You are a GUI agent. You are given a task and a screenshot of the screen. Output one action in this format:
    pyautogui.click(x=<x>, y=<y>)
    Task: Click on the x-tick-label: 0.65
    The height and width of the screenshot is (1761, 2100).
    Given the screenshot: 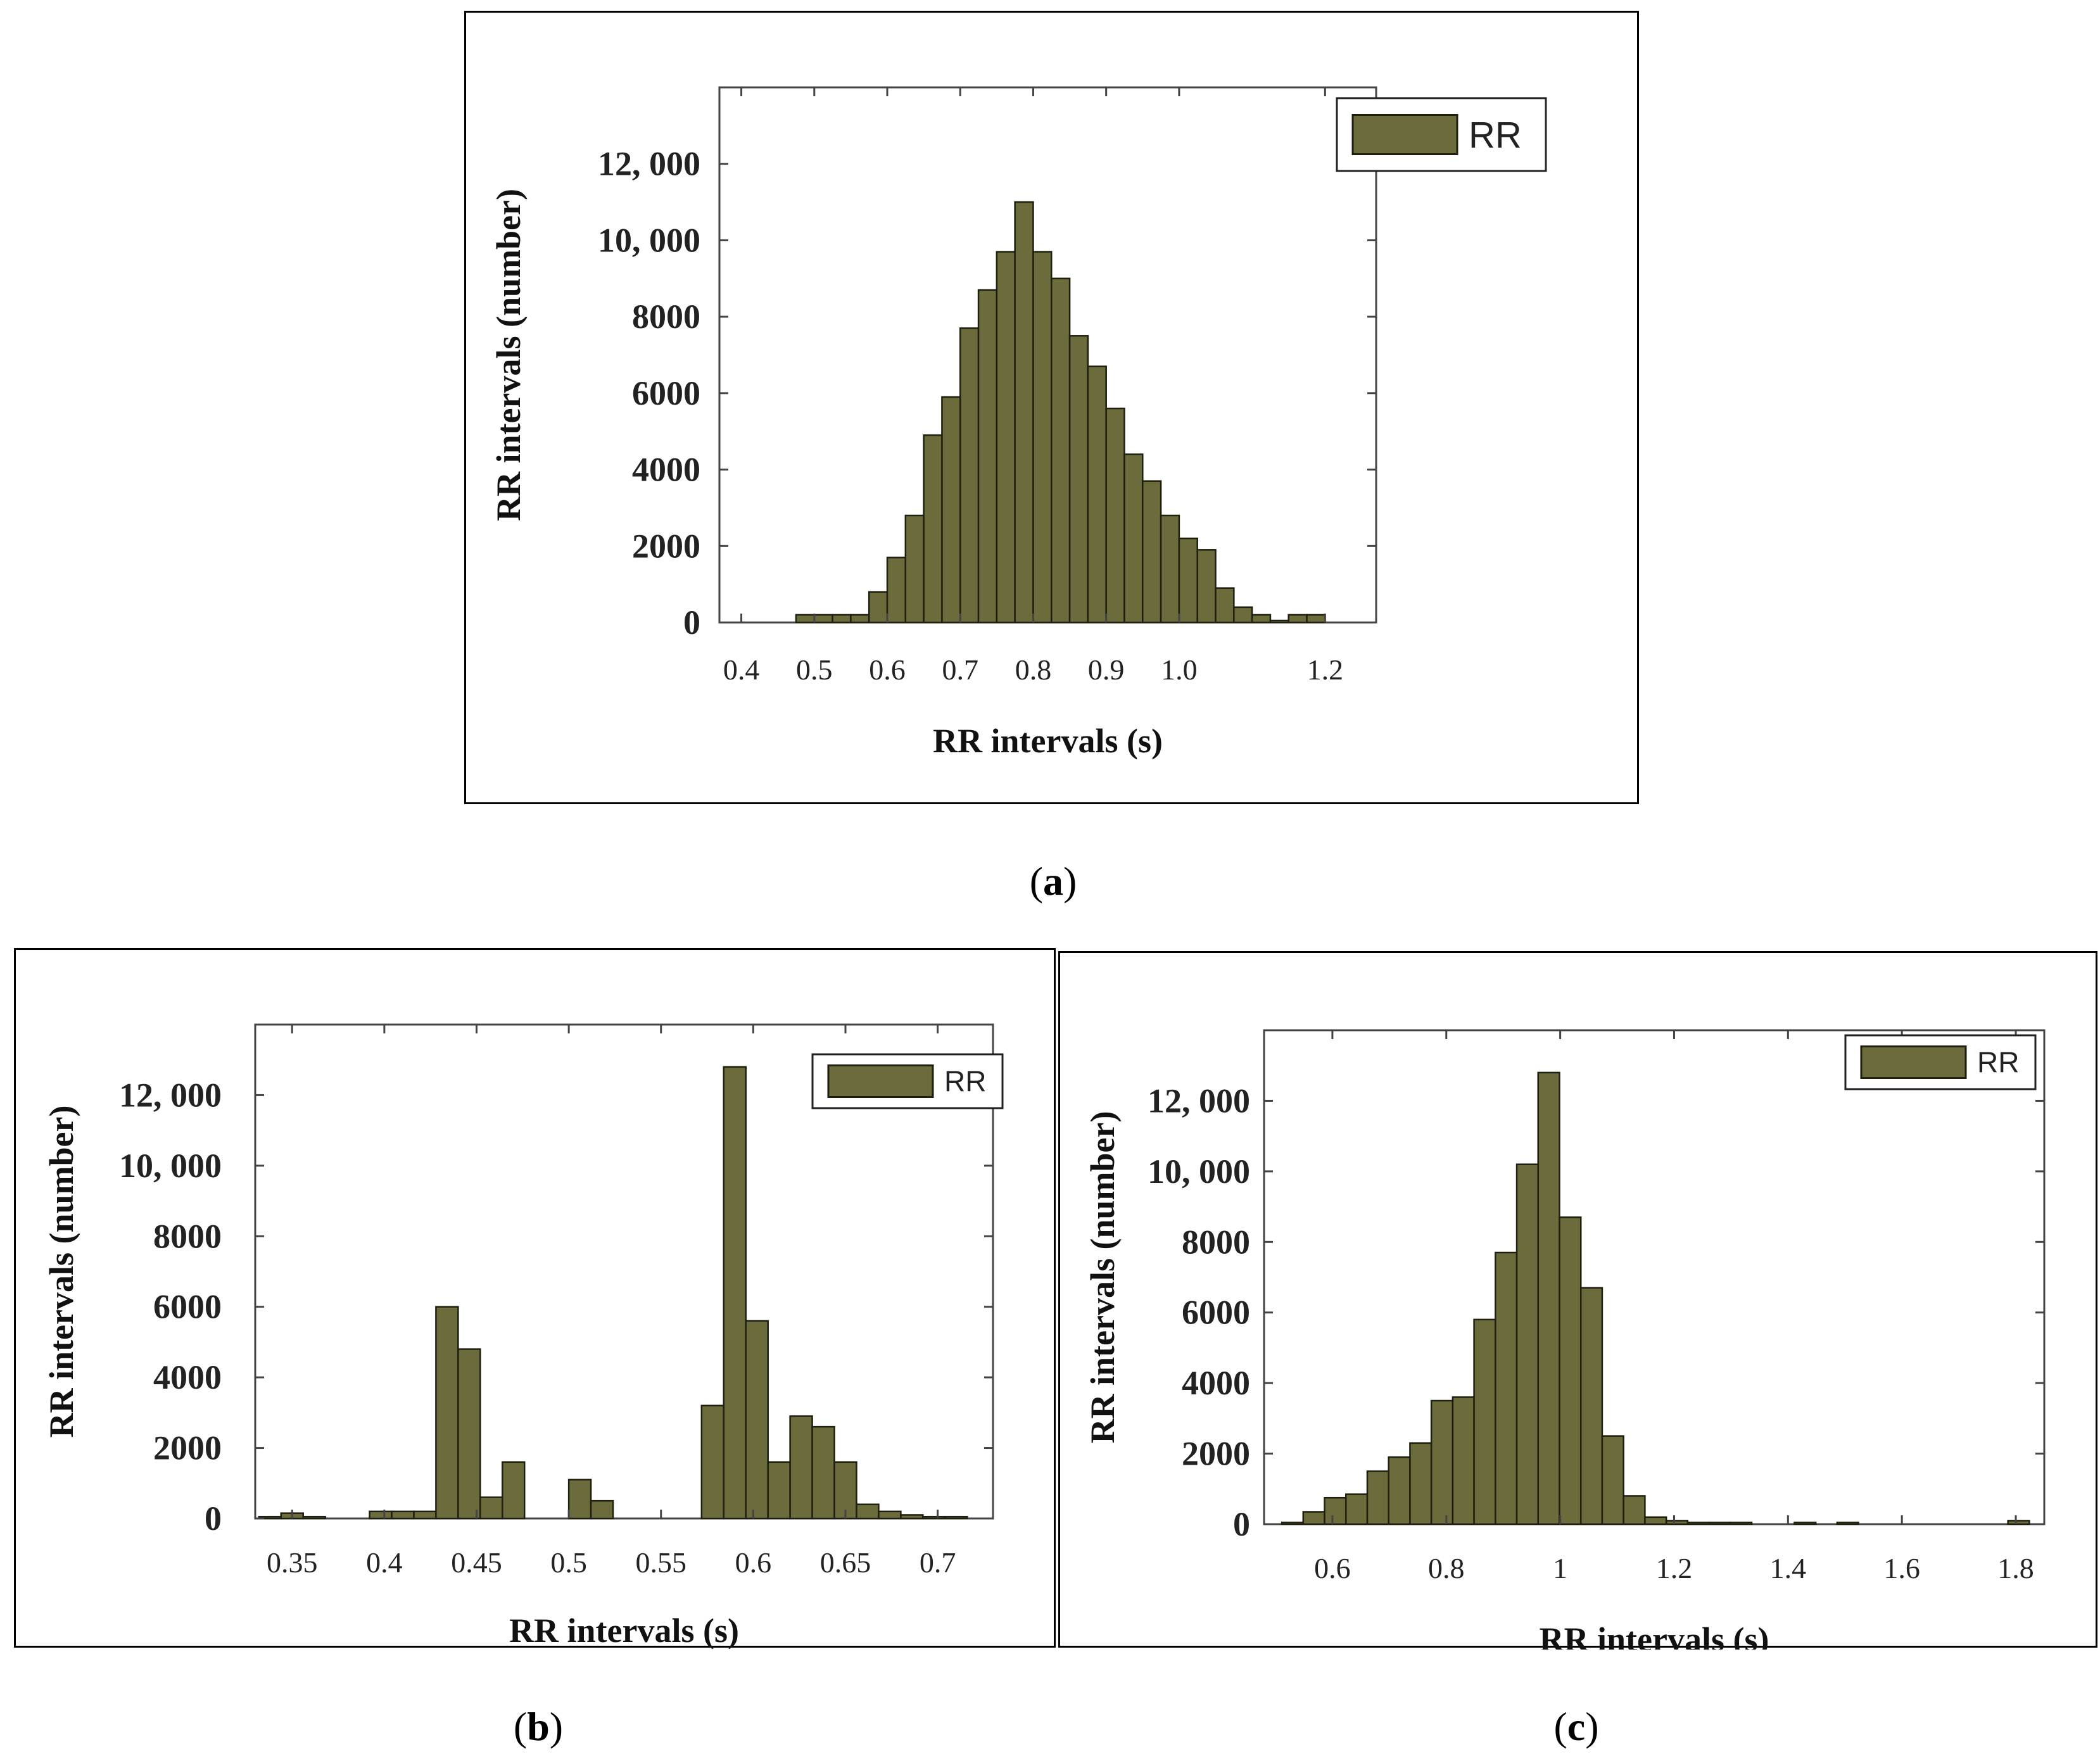 What is the action you would take?
    pyautogui.click(x=846, y=1562)
    